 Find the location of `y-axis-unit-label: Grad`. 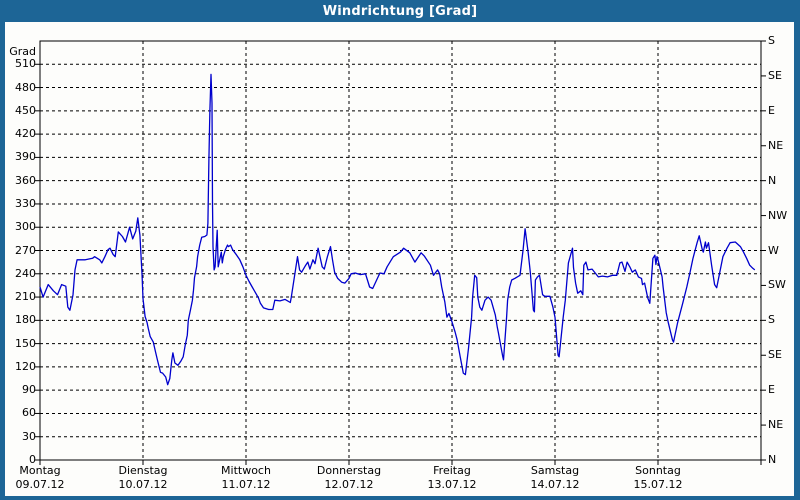

y-axis-unit-label: Grad is located at coordinates (22, 51).